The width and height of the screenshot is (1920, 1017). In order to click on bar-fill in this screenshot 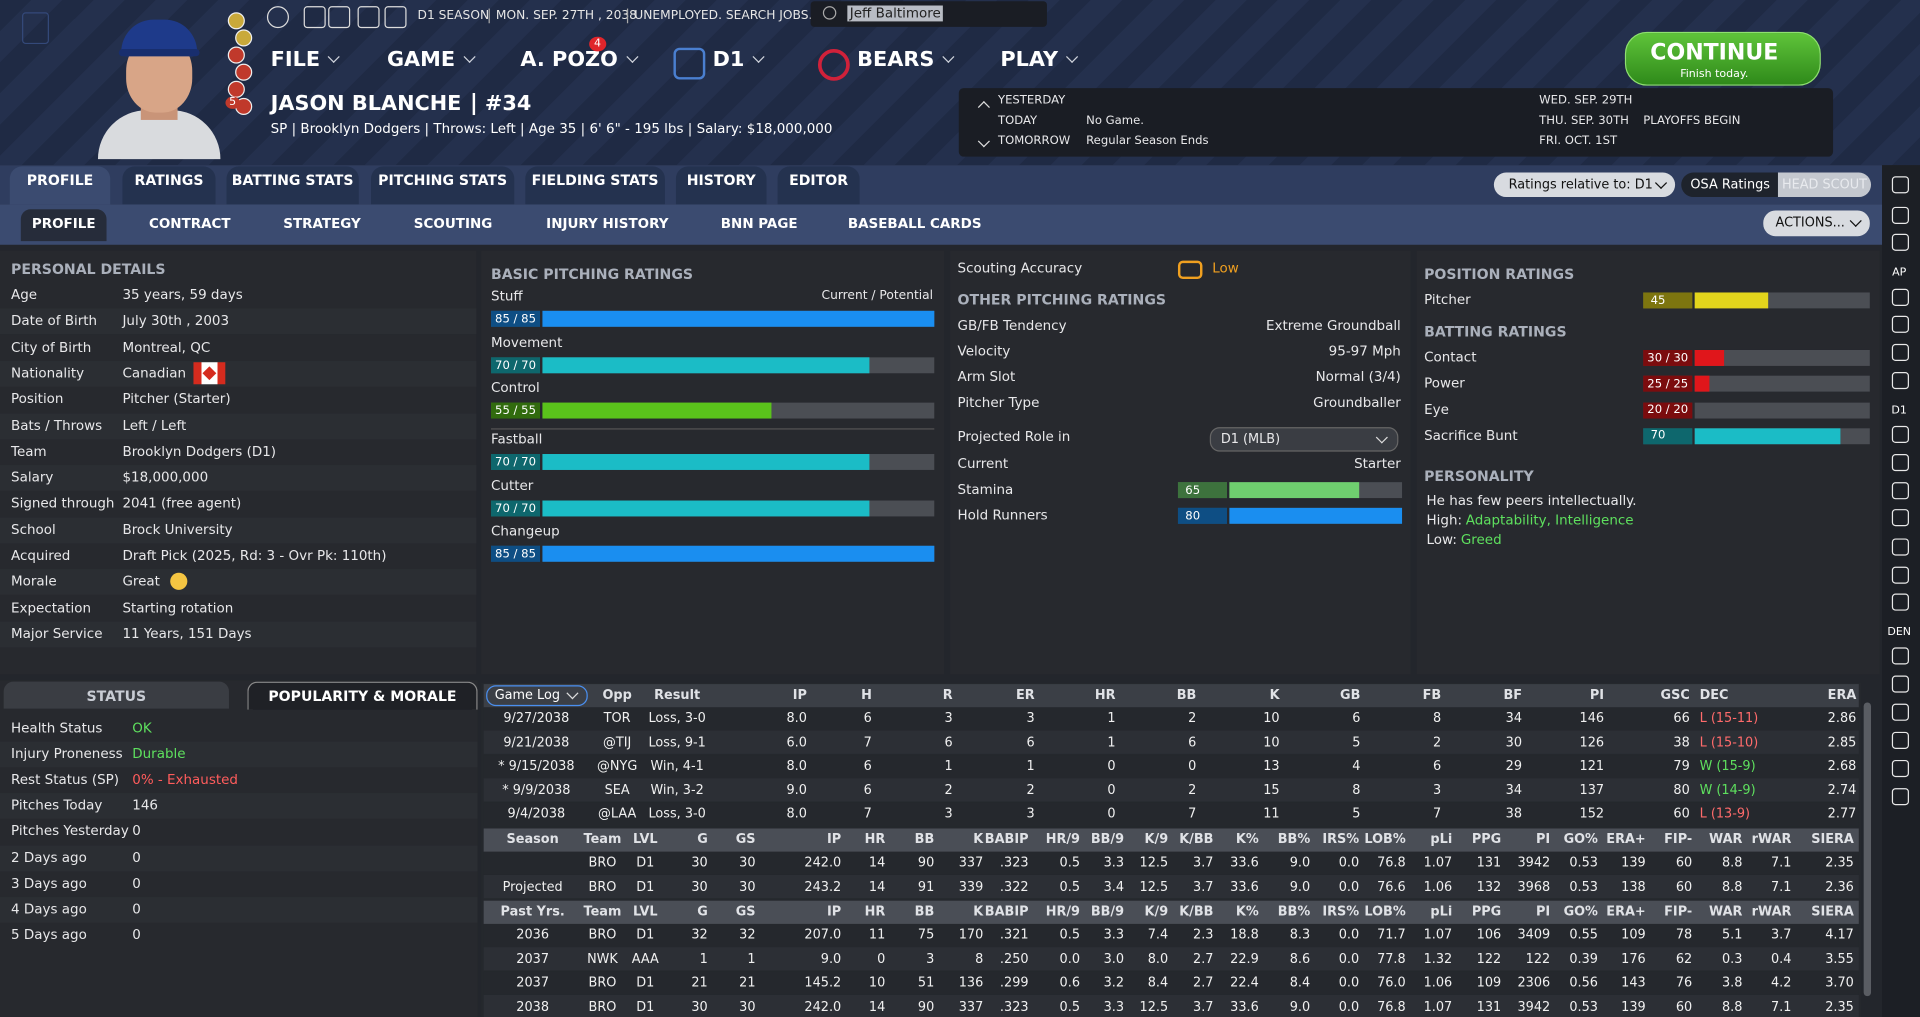, I will do `click(705, 508)`.